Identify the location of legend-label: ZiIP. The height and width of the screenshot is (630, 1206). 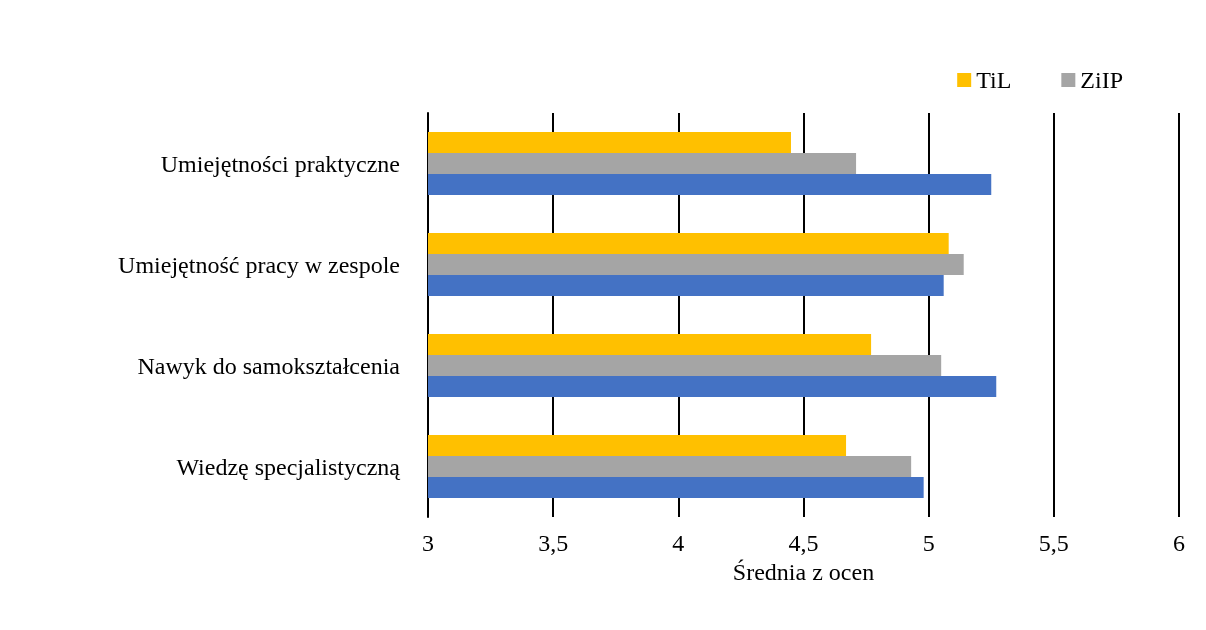
(1101, 80).